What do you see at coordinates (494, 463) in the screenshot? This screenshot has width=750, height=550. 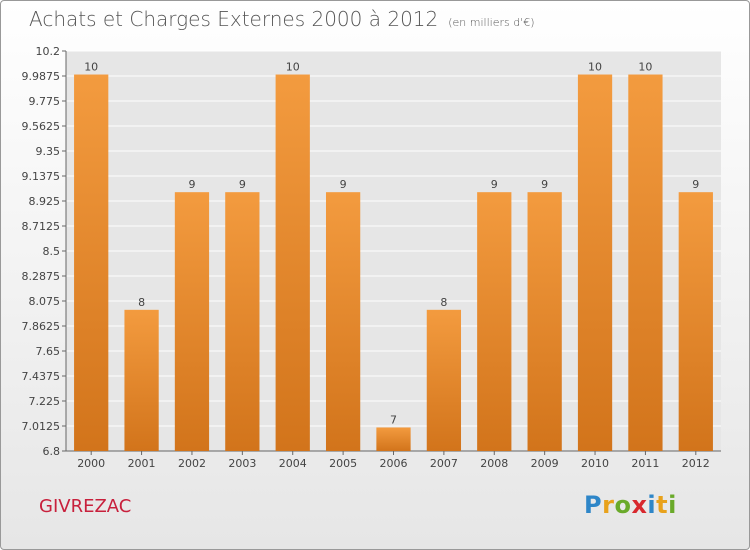 I see `x-tick-label: 2008` at bounding box center [494, 463].